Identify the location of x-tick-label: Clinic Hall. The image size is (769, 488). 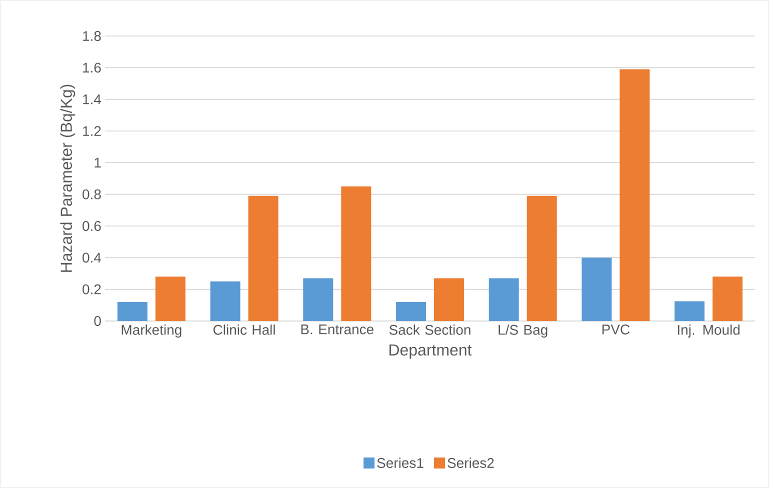
(244, 329).